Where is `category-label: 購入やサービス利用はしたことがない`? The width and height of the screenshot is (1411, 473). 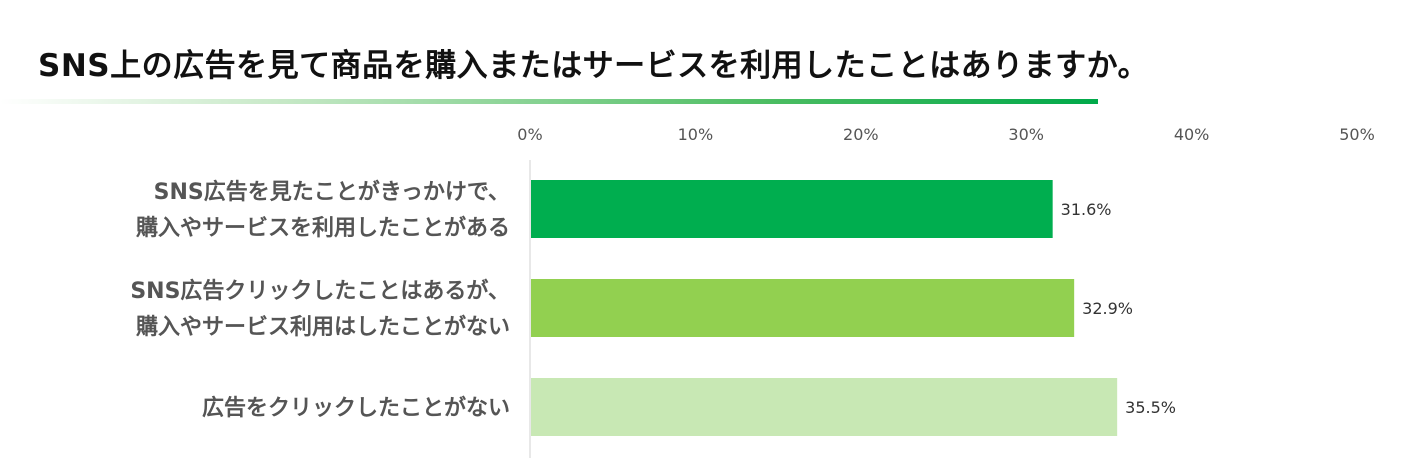 category-label: 購入やサービス利用はしたことがない is located at coordinates (323, 327).